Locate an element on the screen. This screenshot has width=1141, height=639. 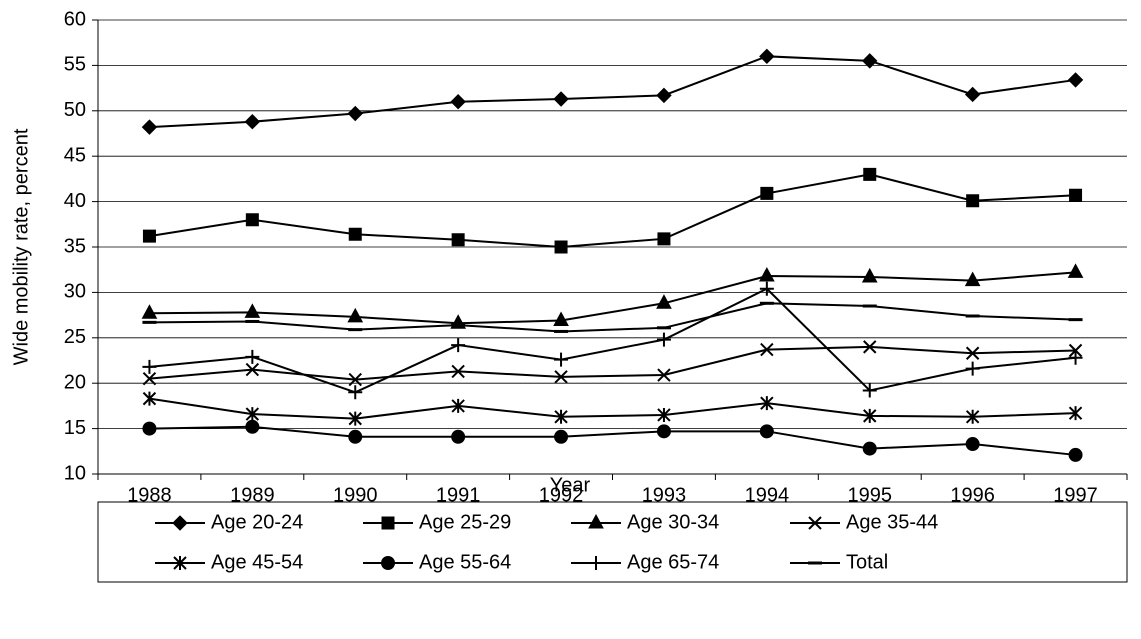
y-tick-label: 60 is located at coordinates (75, 19).